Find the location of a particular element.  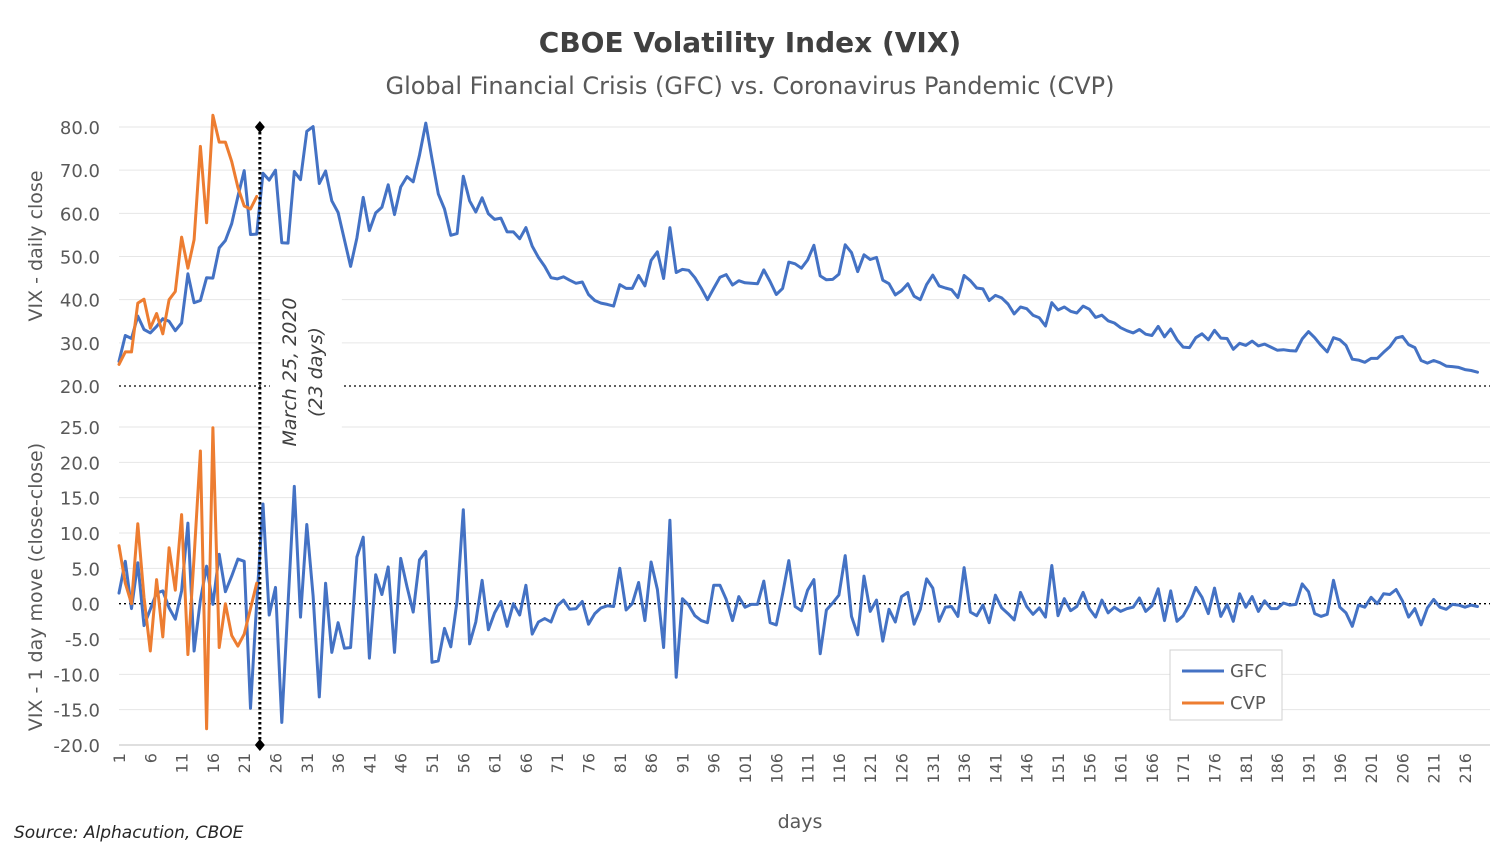

x-tick-label: 26 is located at coordinates (276, 763).